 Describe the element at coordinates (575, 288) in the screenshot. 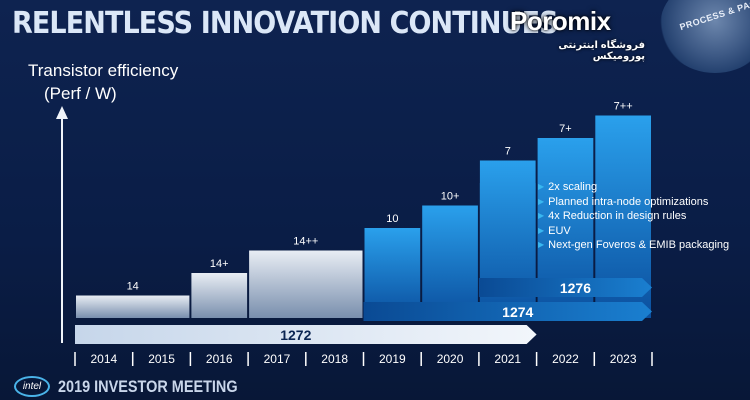

I see `process-node-label: 1276` at that location.